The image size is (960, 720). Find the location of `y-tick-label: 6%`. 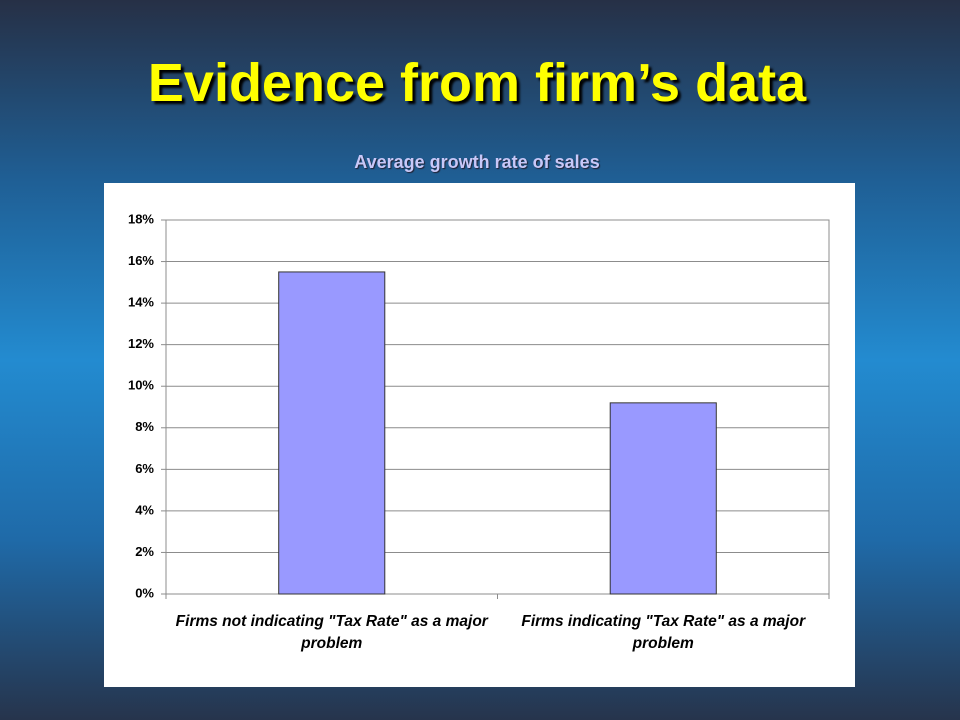

y-tick-label: 6% is located at coordinates (144, 468).